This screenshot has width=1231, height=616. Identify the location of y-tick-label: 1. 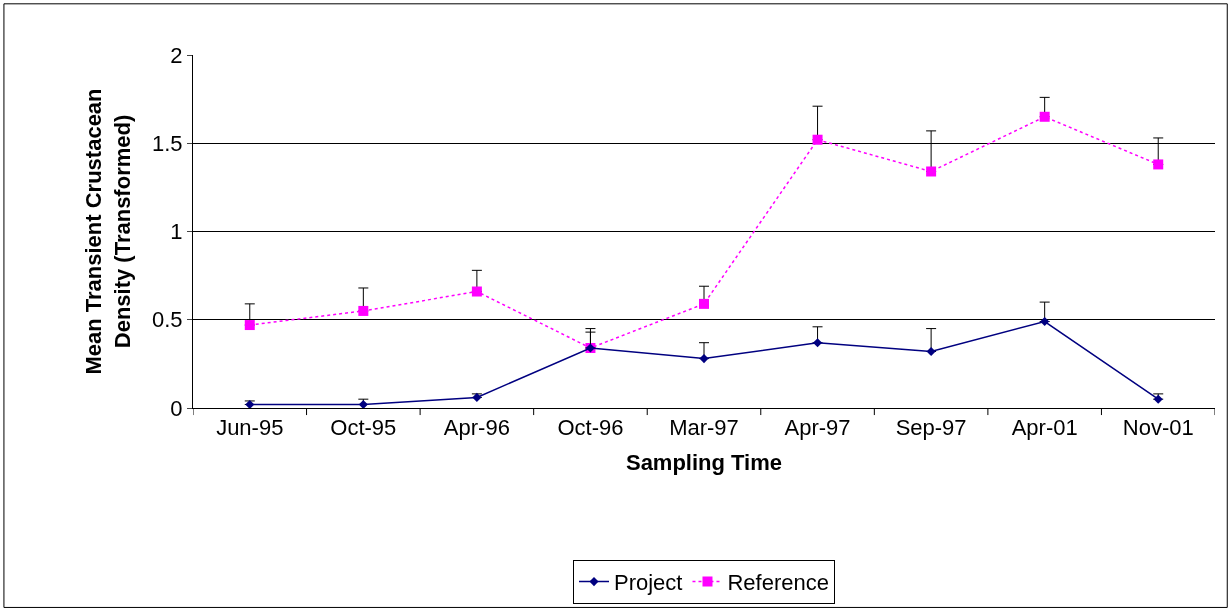
(176, 232).